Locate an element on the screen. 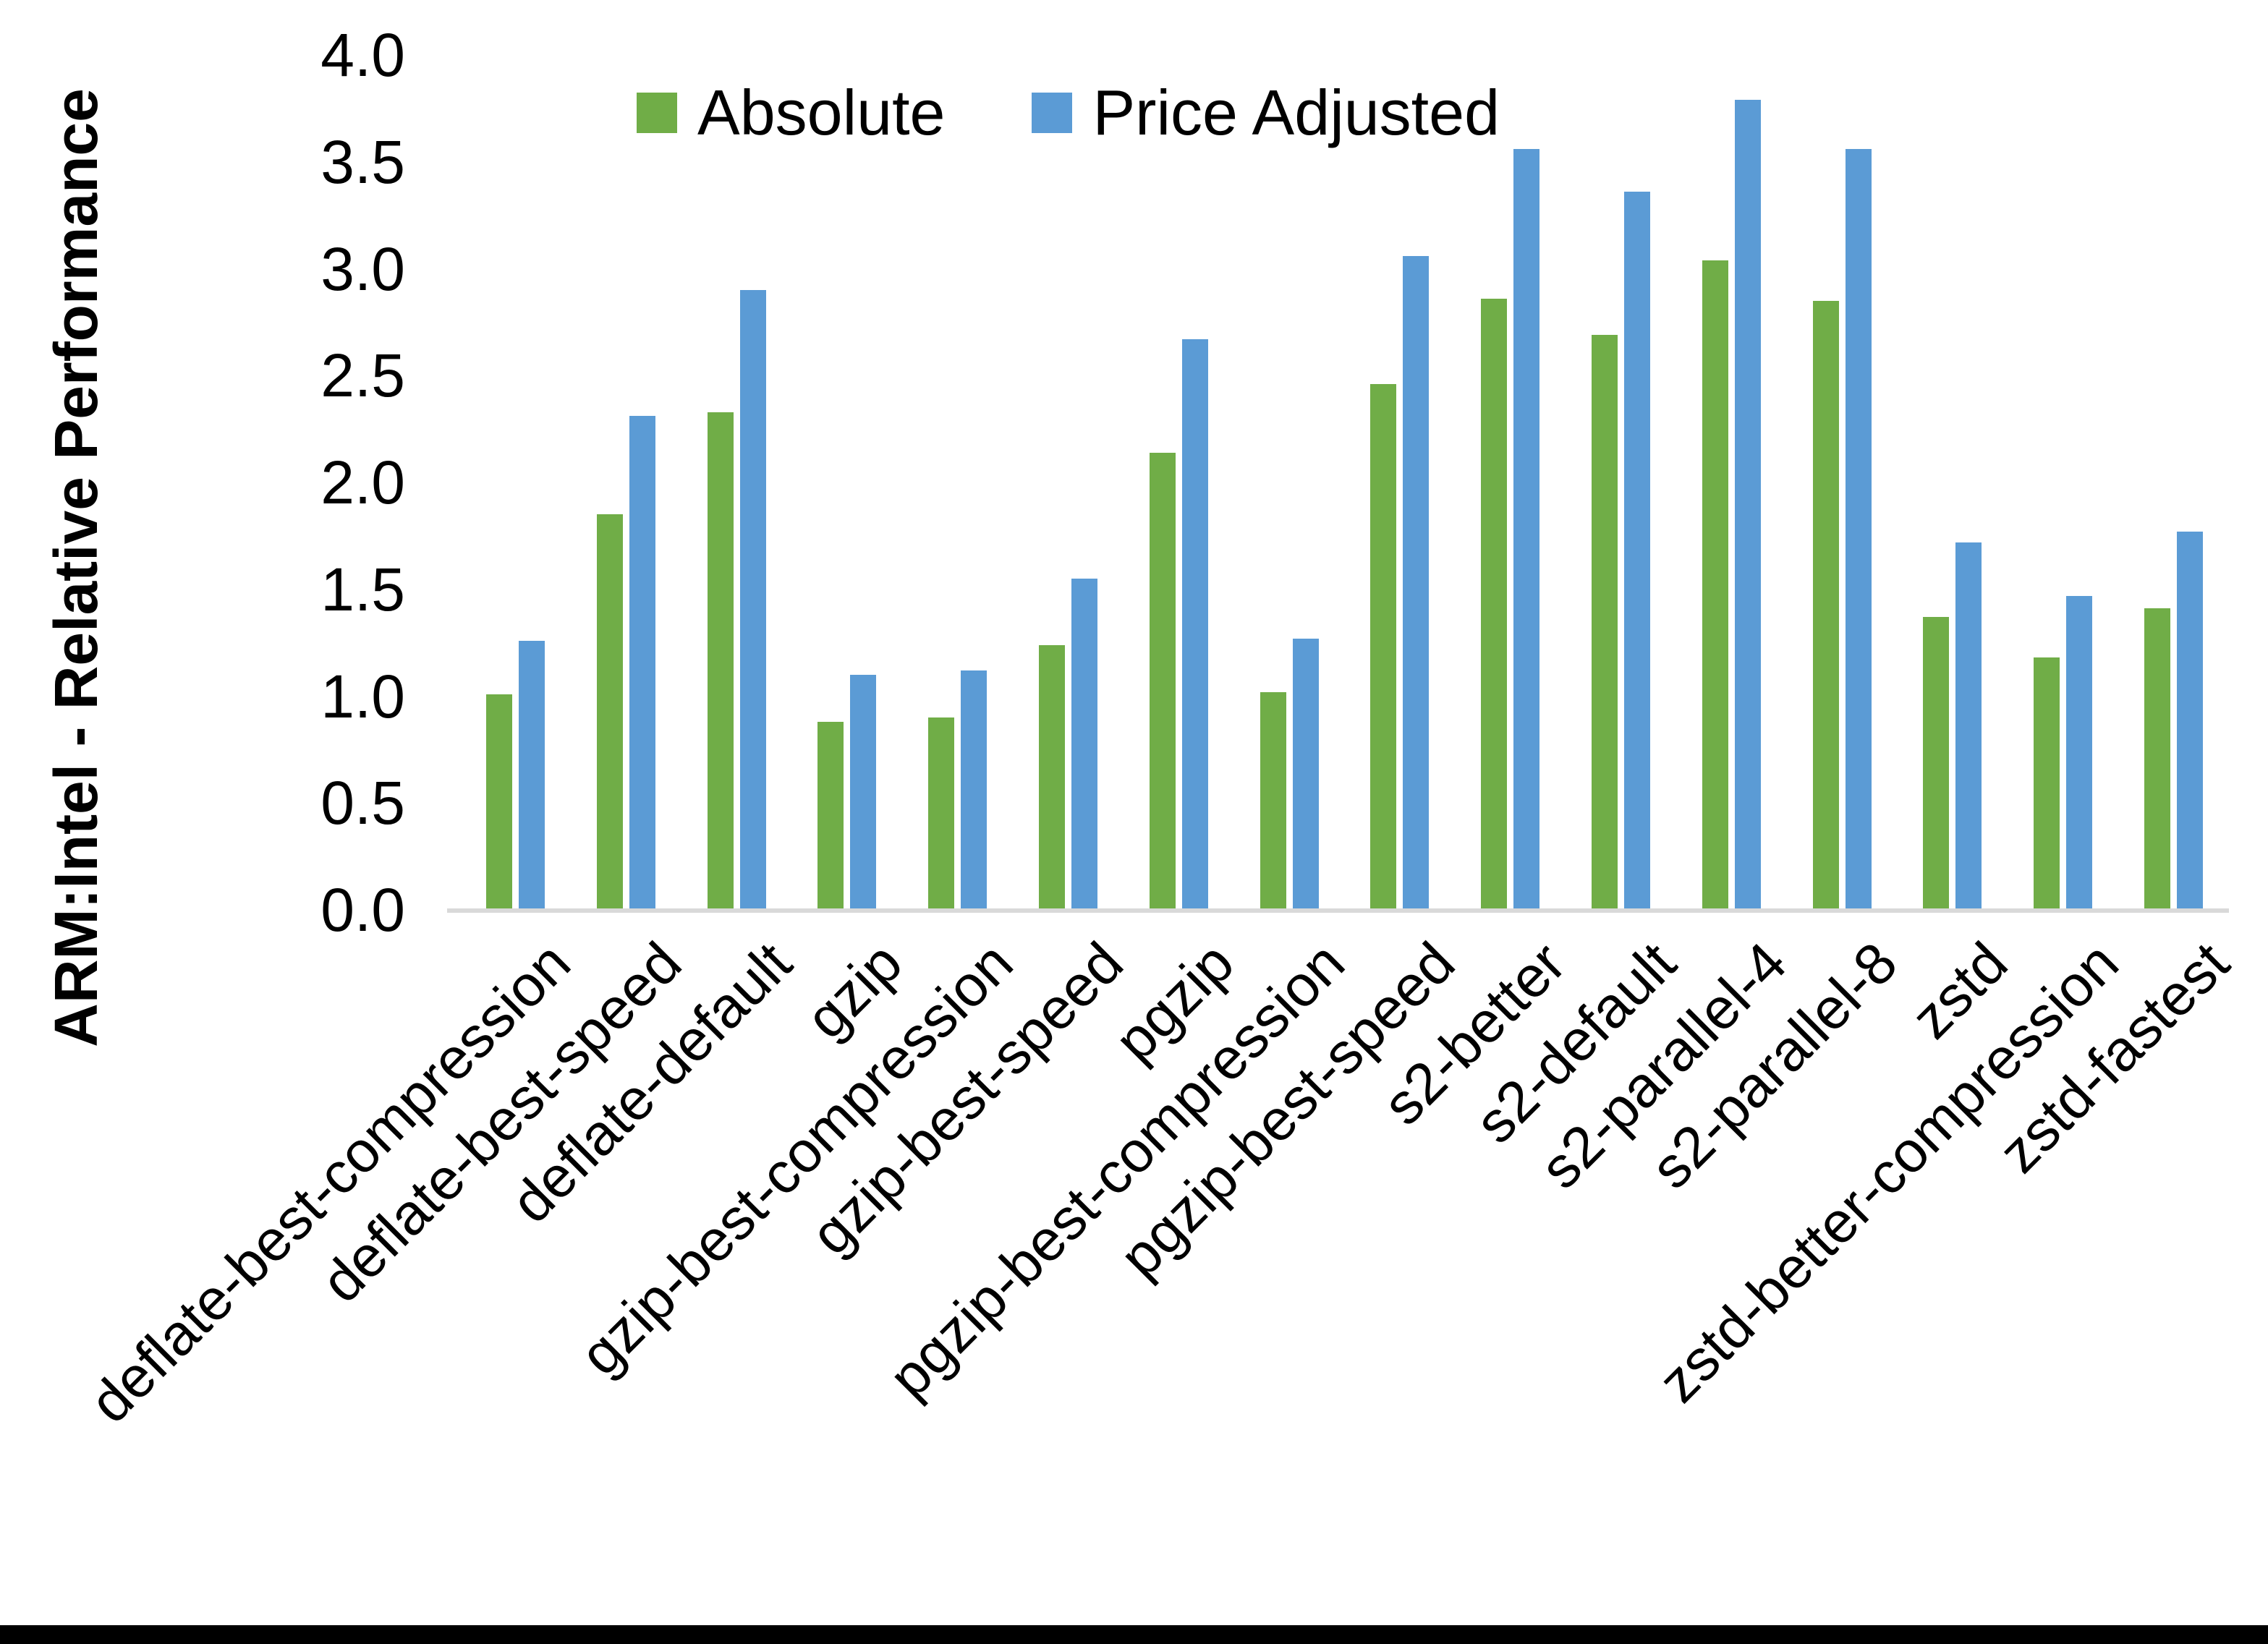 The height and width of the screenshot is (1644, 2268). legend-item: Absolute is located at coordinates (791, 113).